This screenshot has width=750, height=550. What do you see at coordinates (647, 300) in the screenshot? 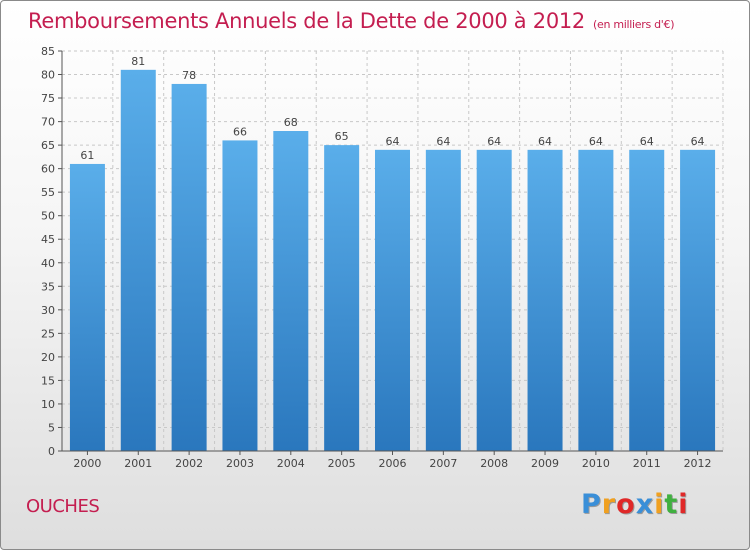
I see `bar-2011` at bounding box center [647, 300].